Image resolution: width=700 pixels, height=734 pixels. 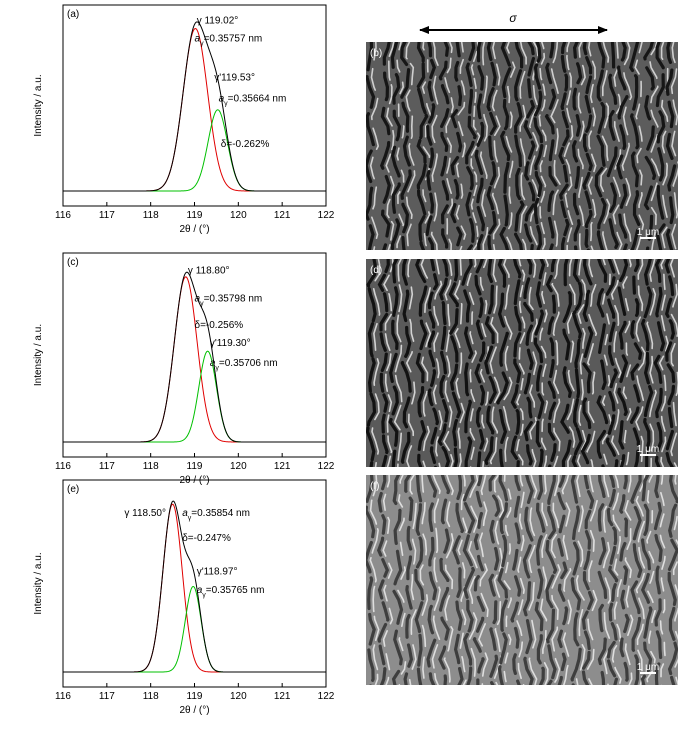 I want to click on peak-annotation: δ=-0.247%, so click(x=206, y=538).